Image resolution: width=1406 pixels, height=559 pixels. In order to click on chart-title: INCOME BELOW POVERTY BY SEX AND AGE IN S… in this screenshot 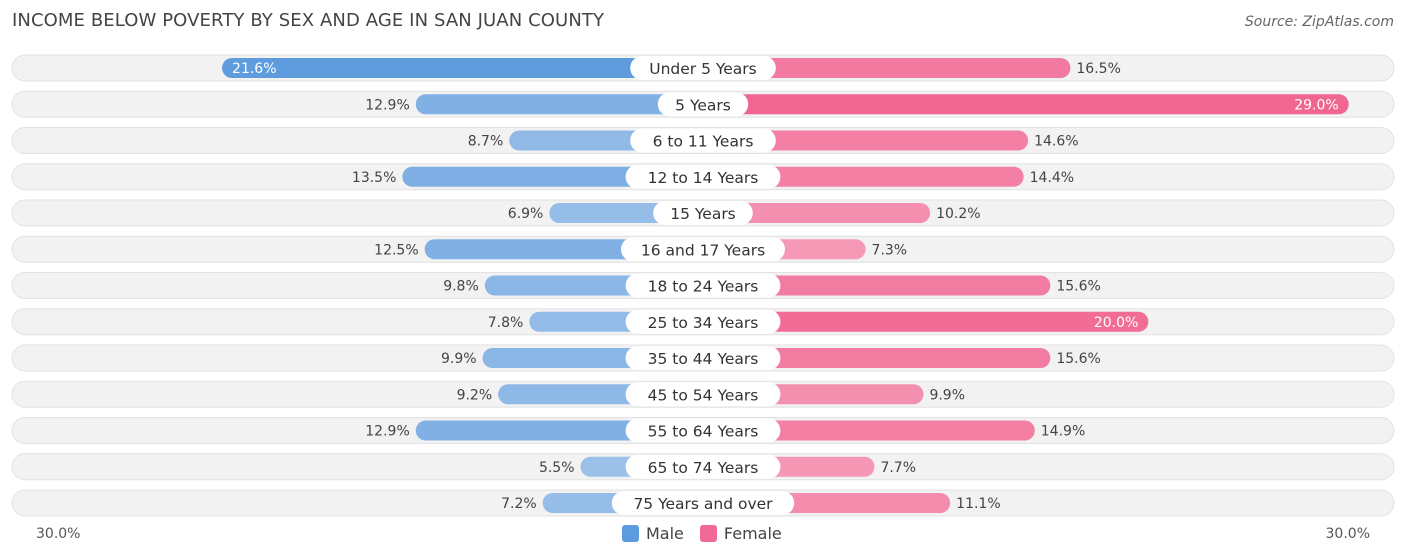, I will do `click(308, 20)`.